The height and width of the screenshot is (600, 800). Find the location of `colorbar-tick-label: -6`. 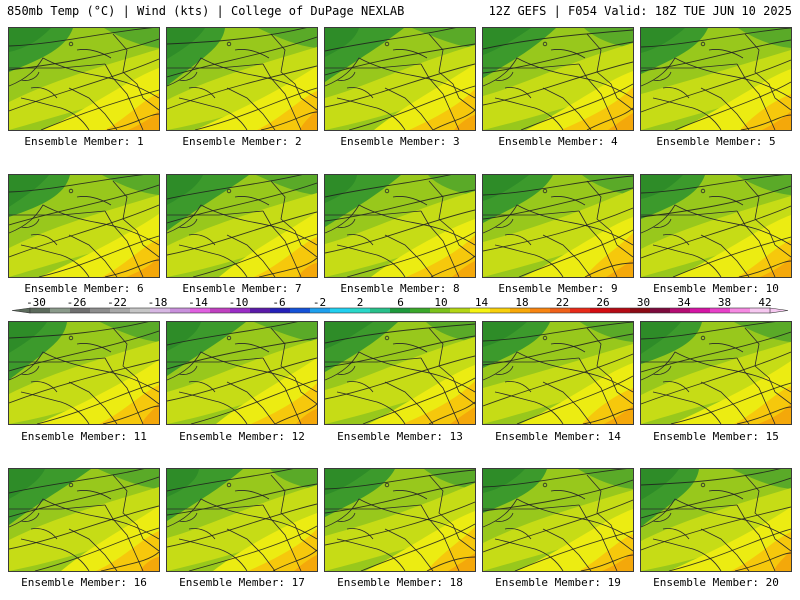

colorbar-tick-label: -6 is located at coordinates (278, 302).